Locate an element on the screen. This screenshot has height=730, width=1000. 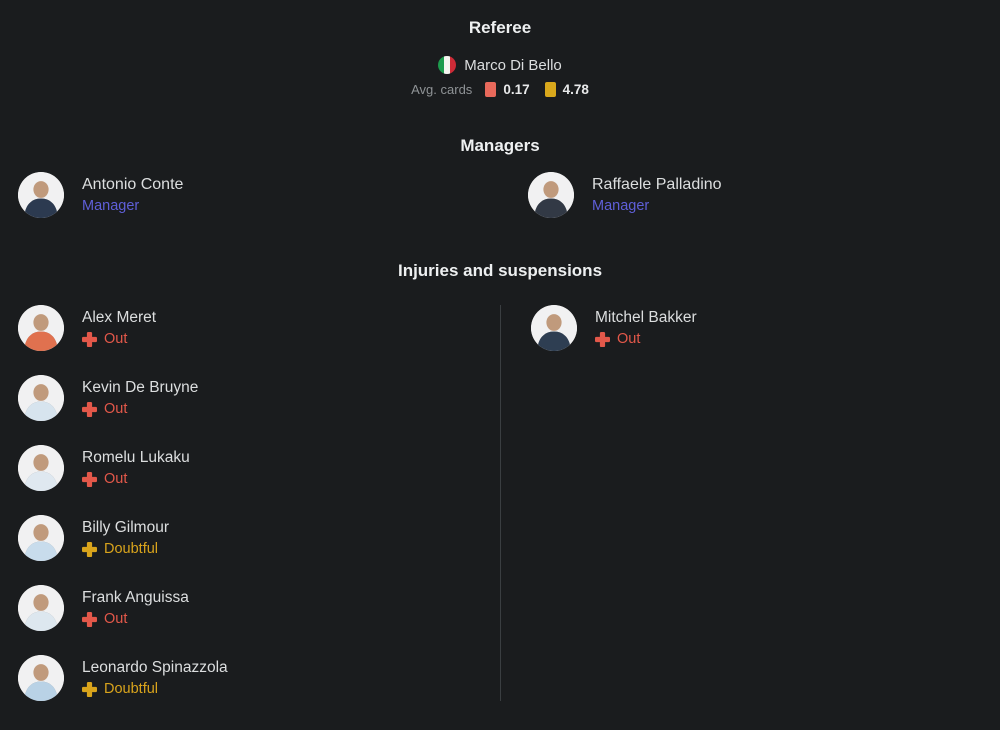
red-card-icon is located at coordinates (491, 89).